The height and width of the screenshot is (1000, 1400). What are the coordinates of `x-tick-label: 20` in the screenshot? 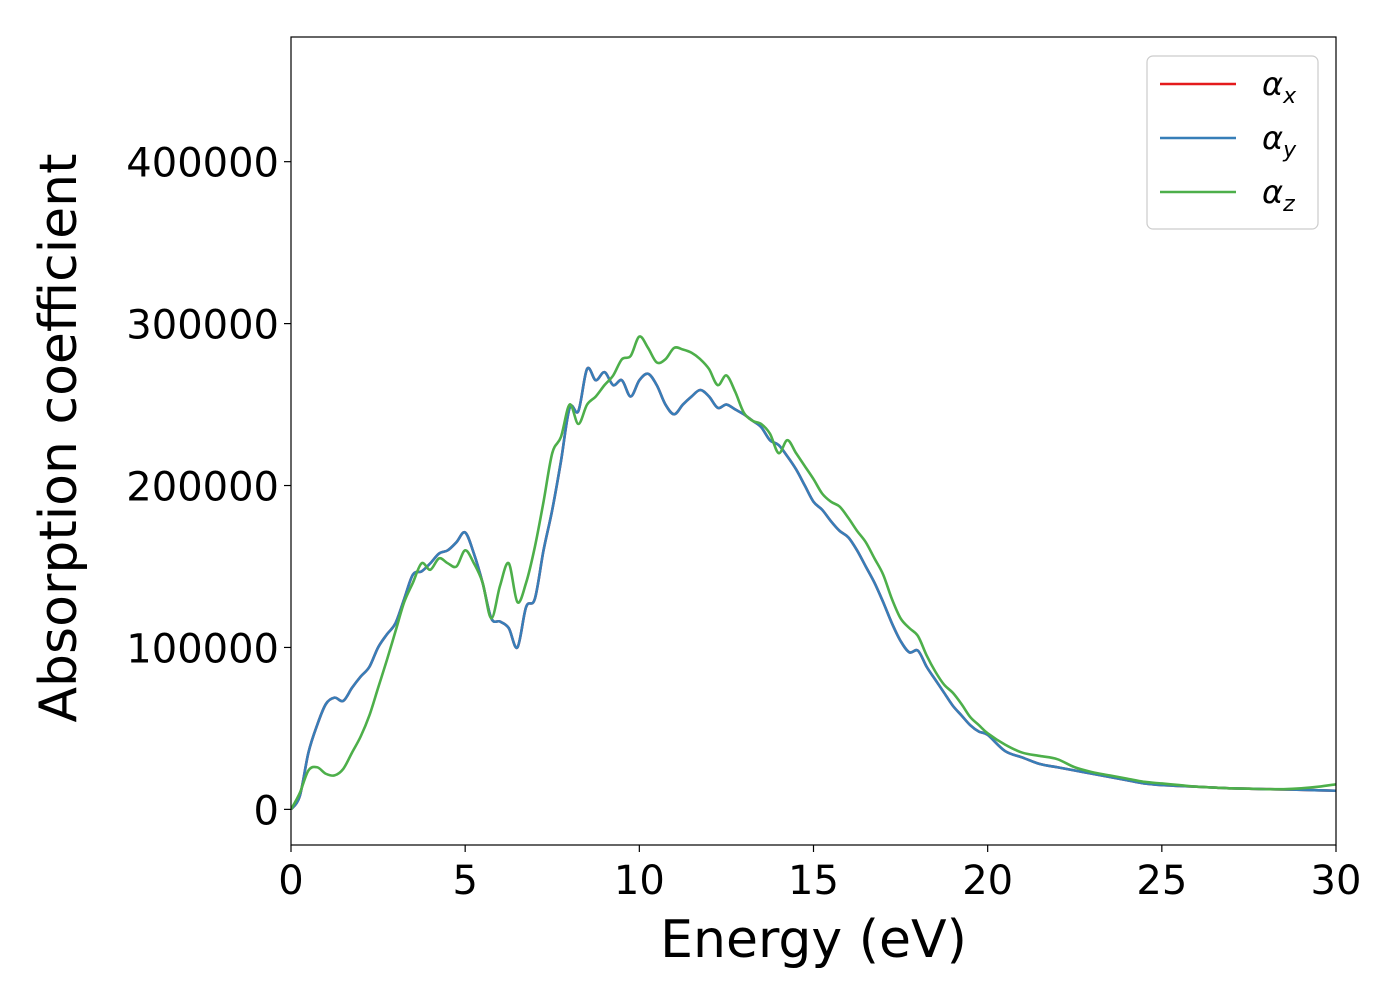 It's located at (987, 881).